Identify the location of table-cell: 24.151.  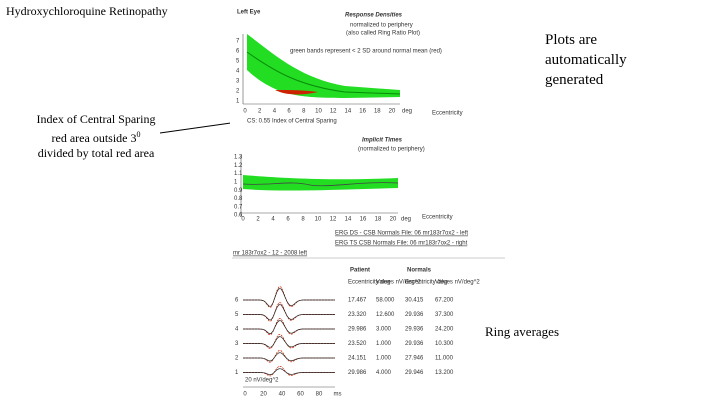
(357, 359).